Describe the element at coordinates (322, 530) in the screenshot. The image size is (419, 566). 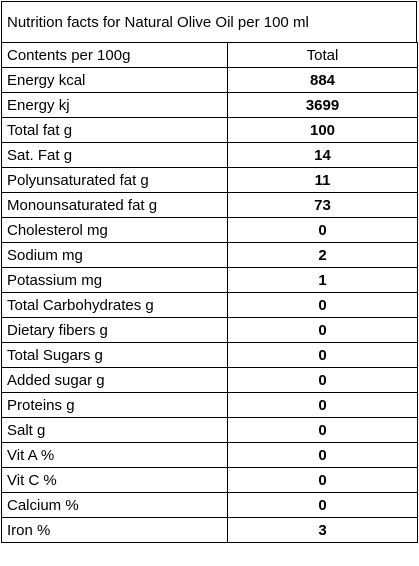
I see `nutrient-value: 3` at that location.